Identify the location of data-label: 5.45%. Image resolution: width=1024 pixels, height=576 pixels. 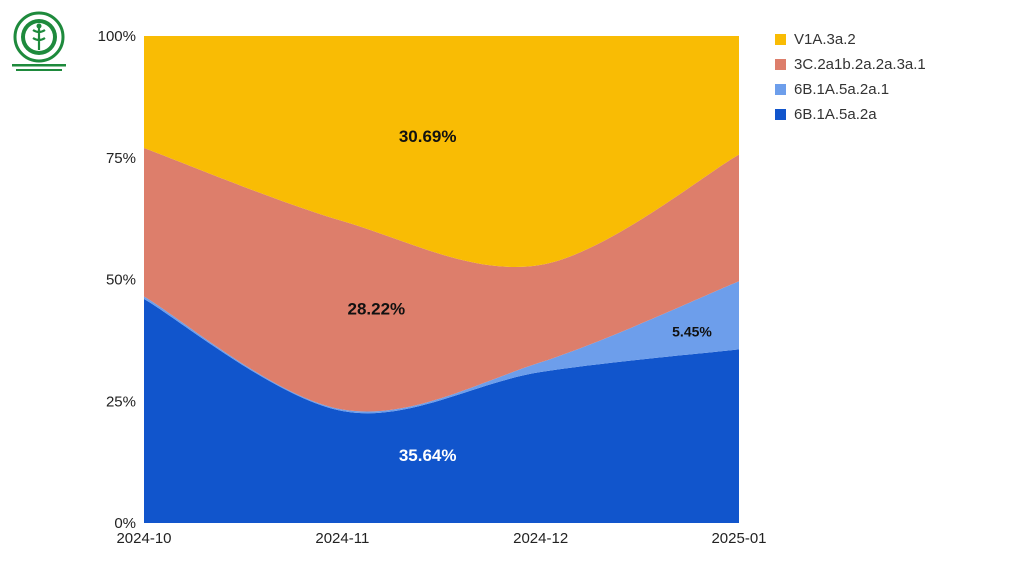
(692, 332).